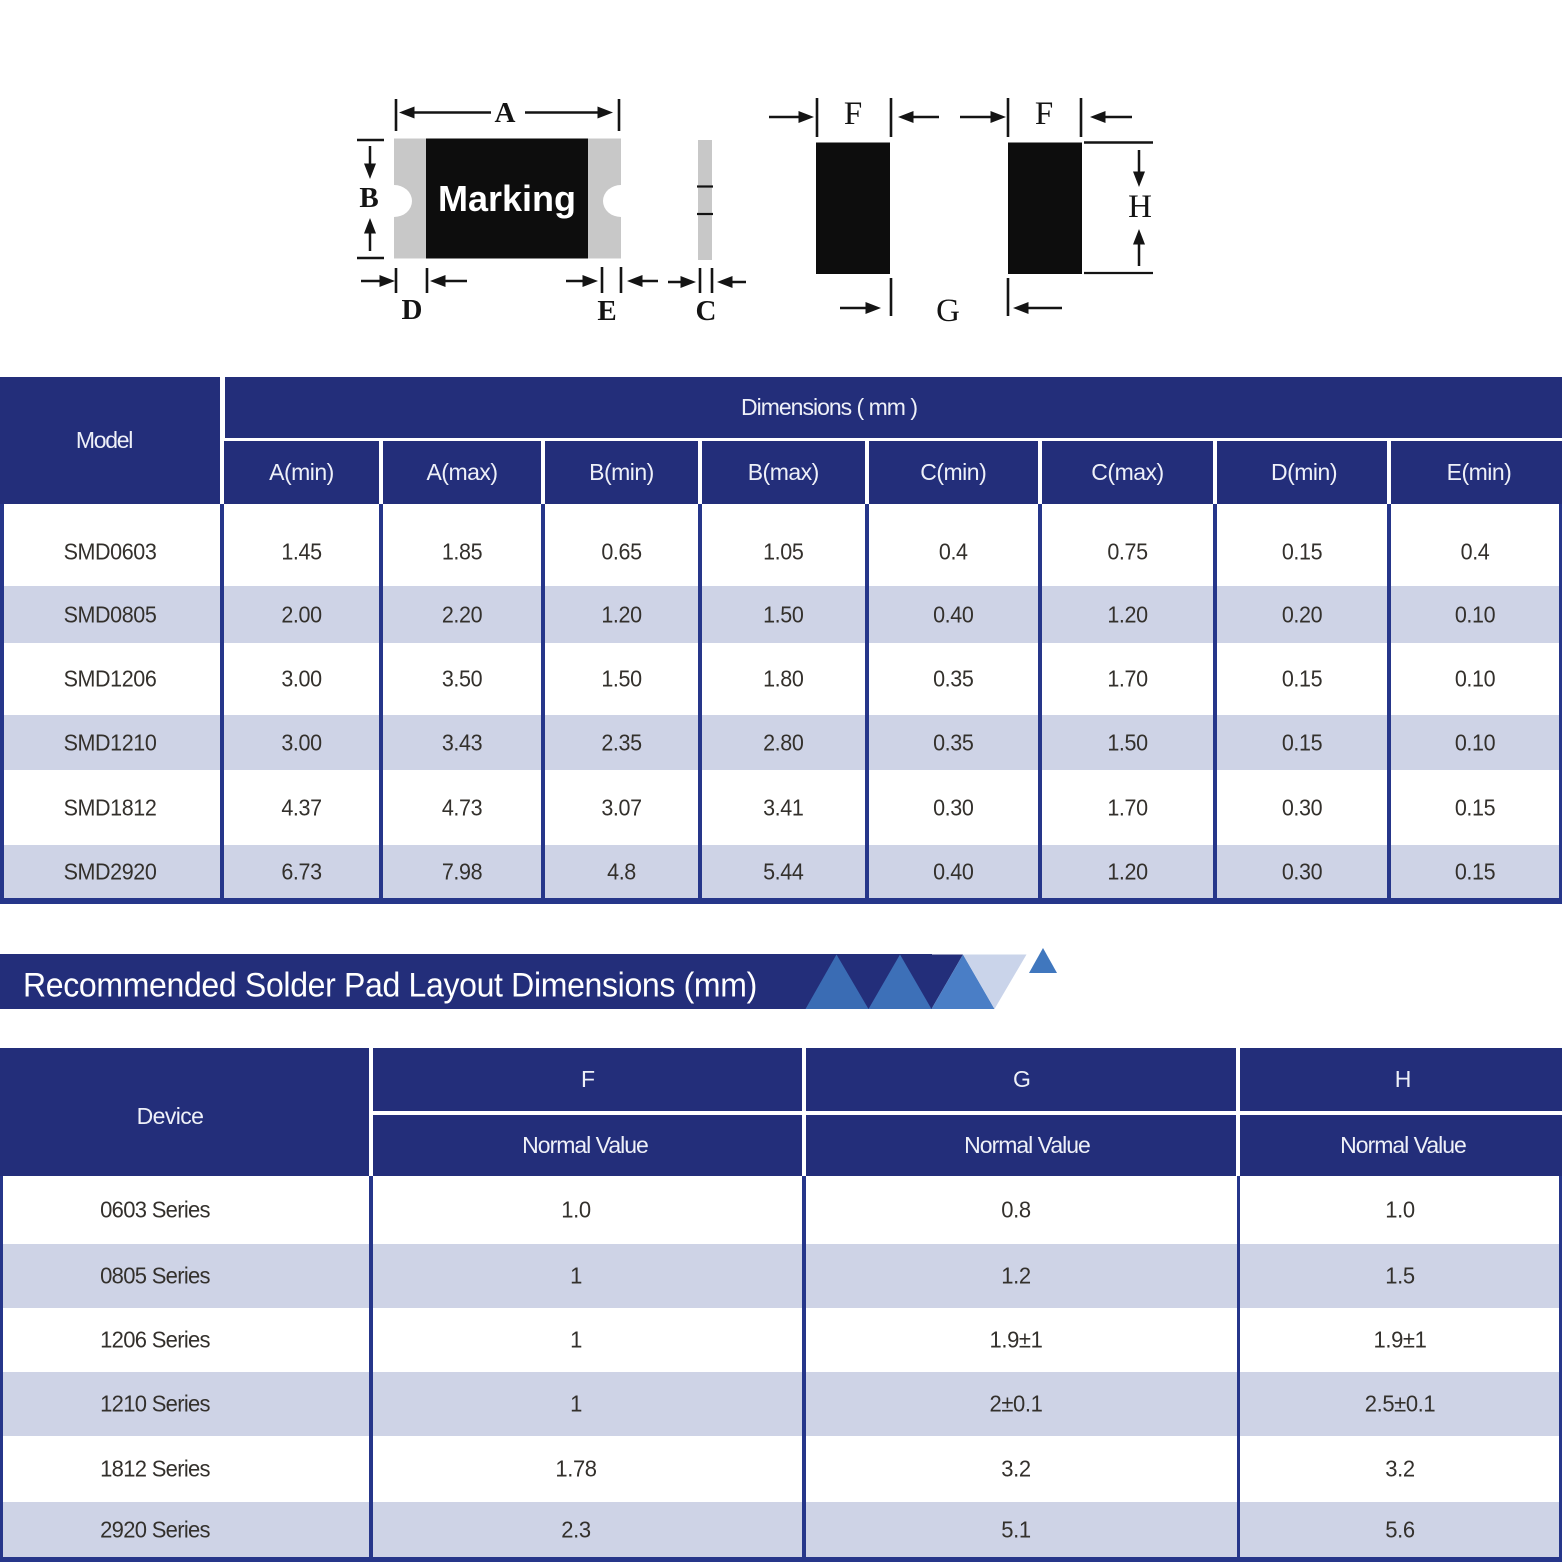 This screenshot has height=1562, width=1562. Describe the element at coordinates (606, 311) in the screenshot. I see `svg-text: E` at that location.